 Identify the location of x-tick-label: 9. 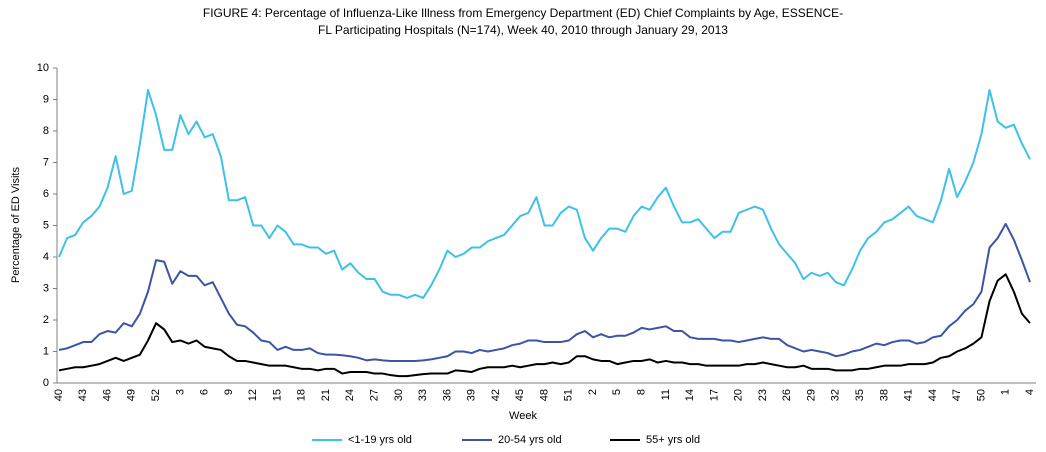
(229, 392).